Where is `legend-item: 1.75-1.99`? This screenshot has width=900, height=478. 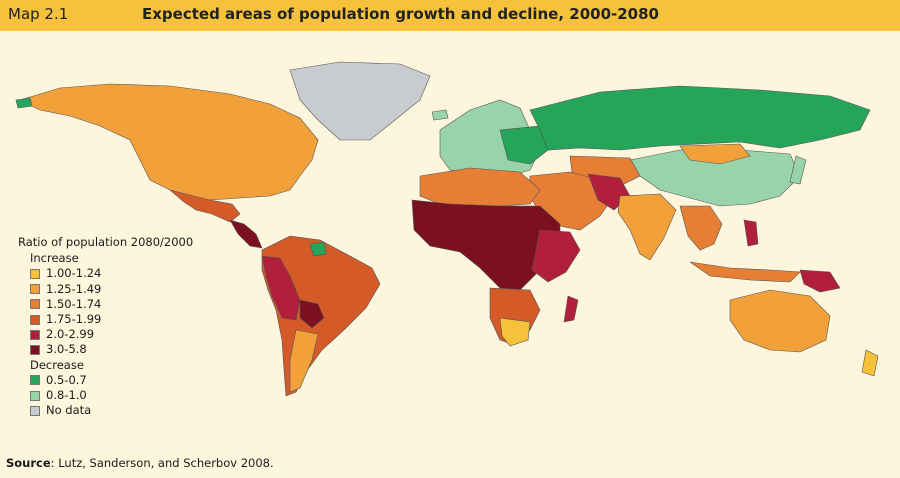 legend-item: 1.75-1.99 is located at coordinates (111, 319).